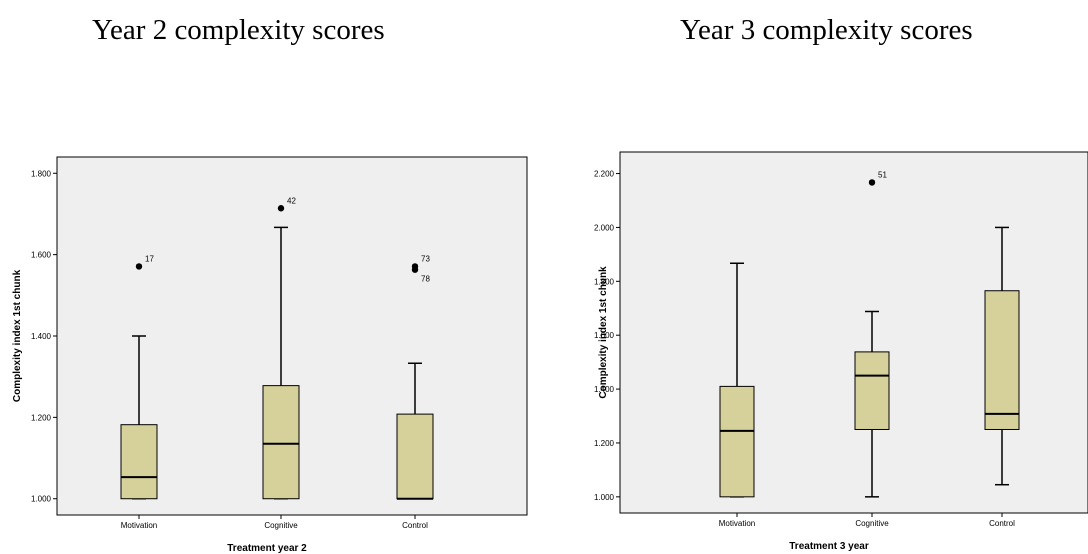 The width and height of the screenshot is (1088, 554). Describe the element at coordinates (149, 258) in the screenshot. I see `outlier-label: 17` at that location.